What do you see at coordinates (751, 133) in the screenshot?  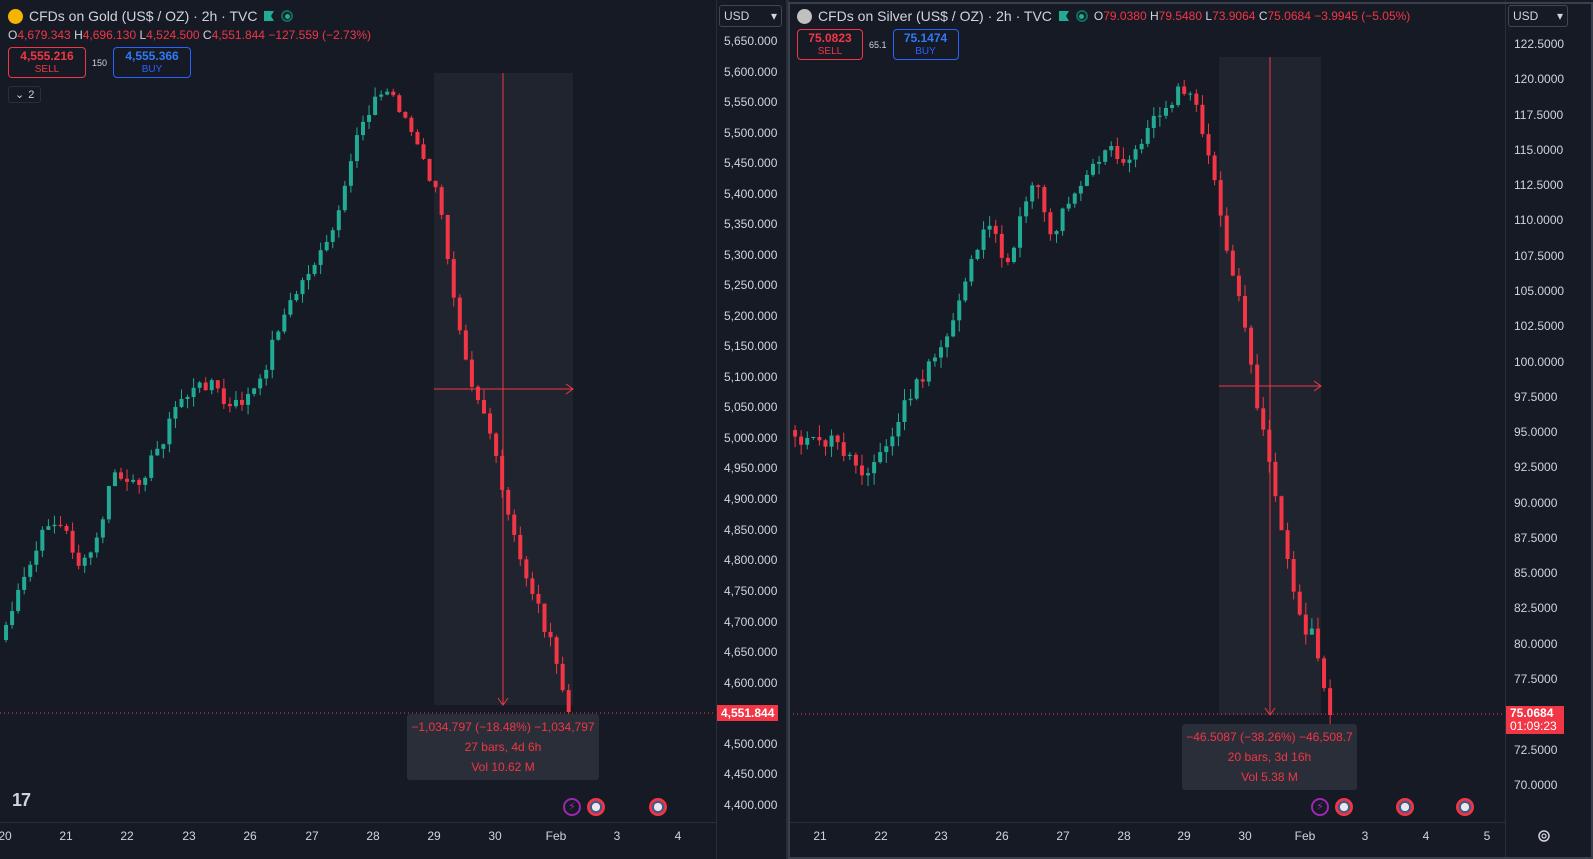 I see `price-tick: 5,500.000` at bounding box center [751, 133].